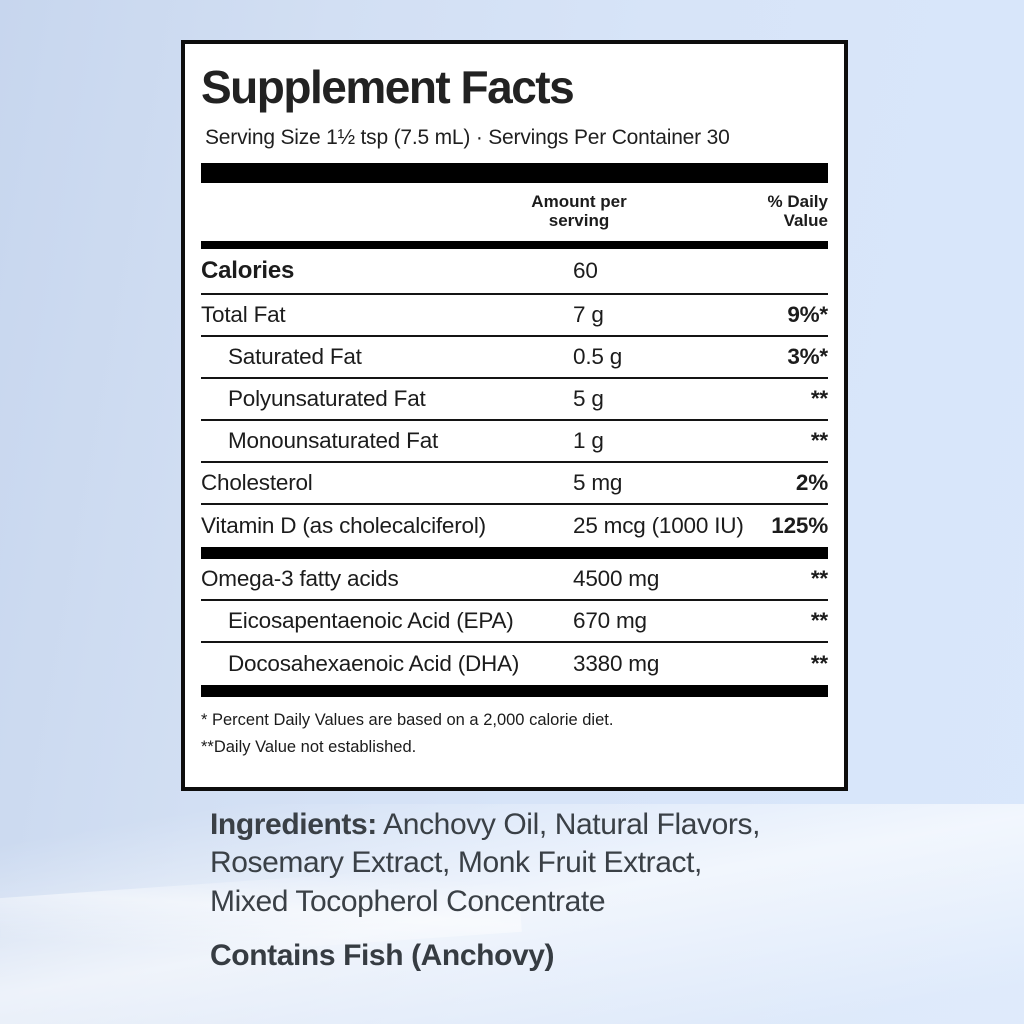  What do you see at coordinates (343, 525) in the screenshot?
I see `nutrient-label: Vitamin D (as cholecalciferol)` at bounding box center [343, 525].